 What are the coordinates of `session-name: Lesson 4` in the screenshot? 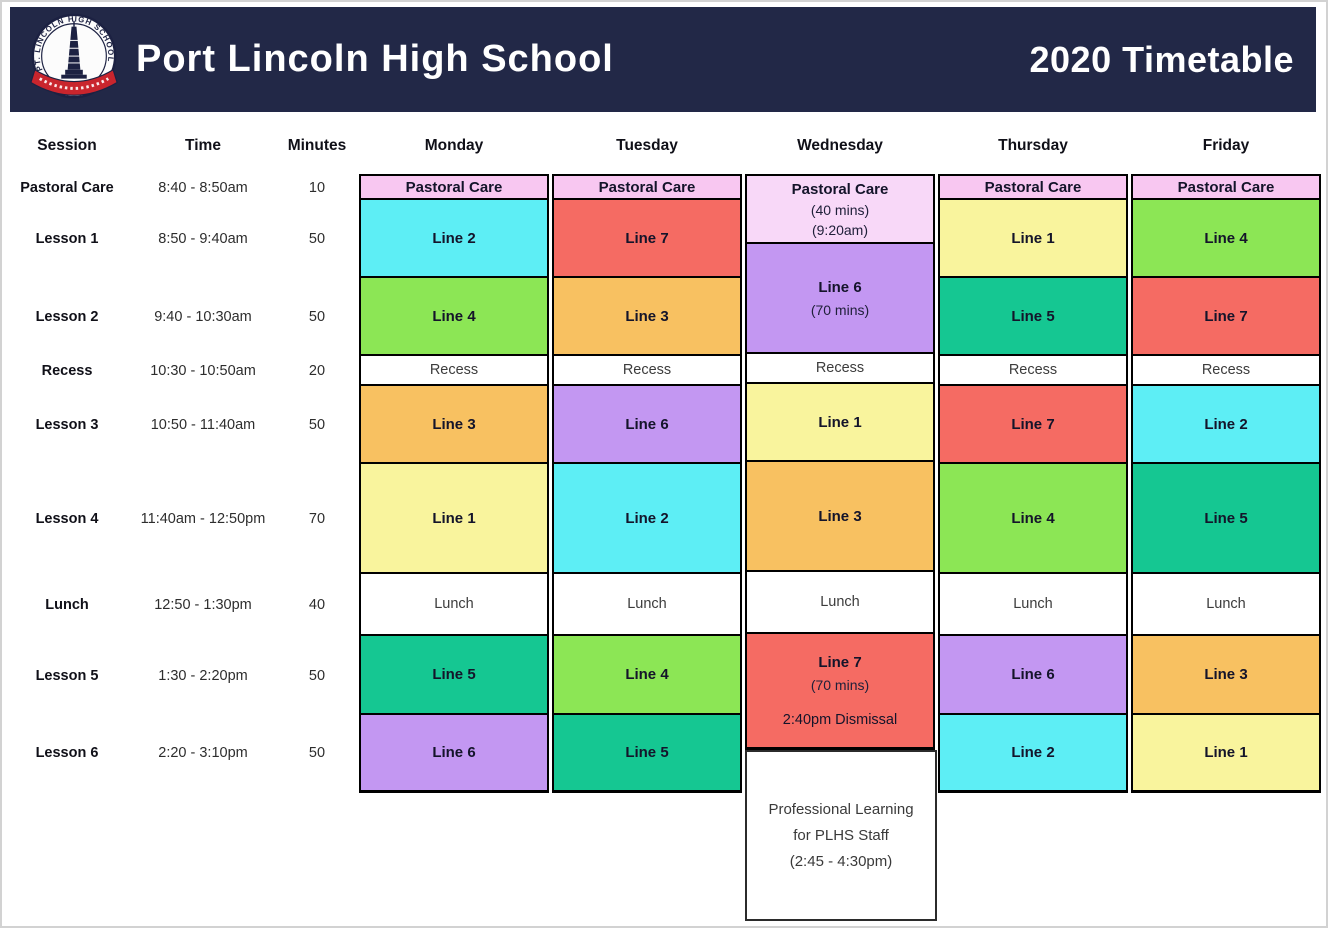 It's located at (67, 519).